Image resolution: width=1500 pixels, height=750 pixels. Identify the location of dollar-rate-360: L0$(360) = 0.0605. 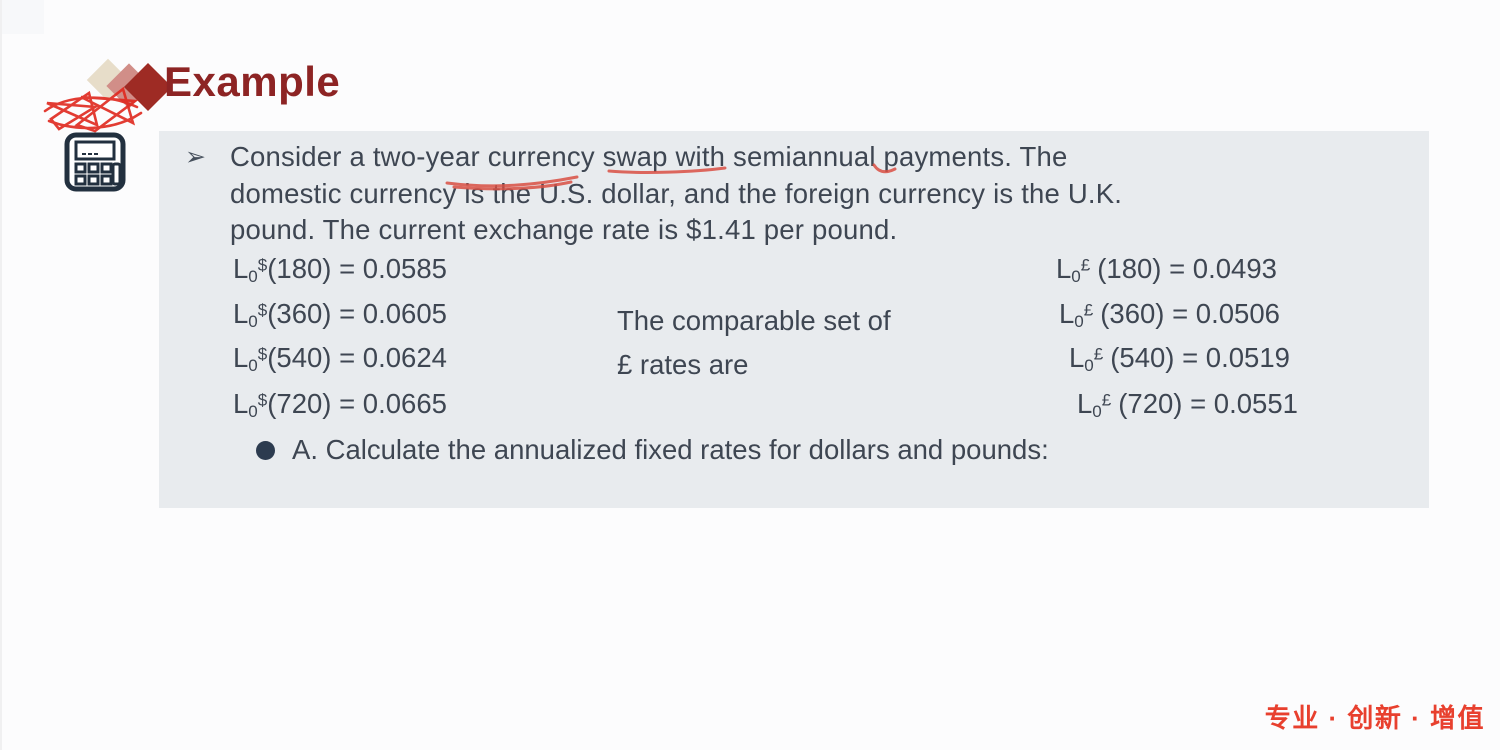
(340, 314).